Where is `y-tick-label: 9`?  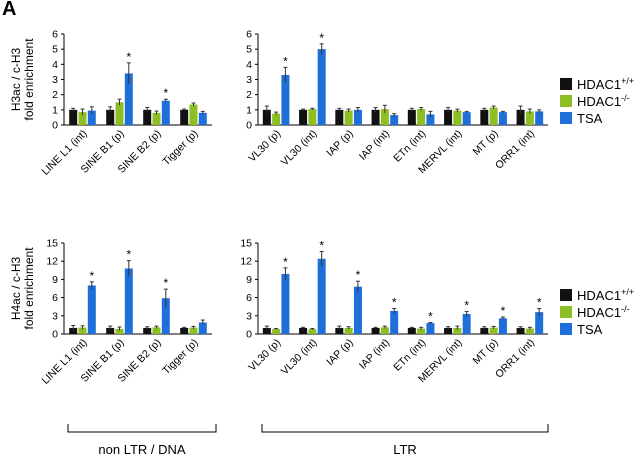 y-tick-label: 9 is located at coordinates (55, 280).